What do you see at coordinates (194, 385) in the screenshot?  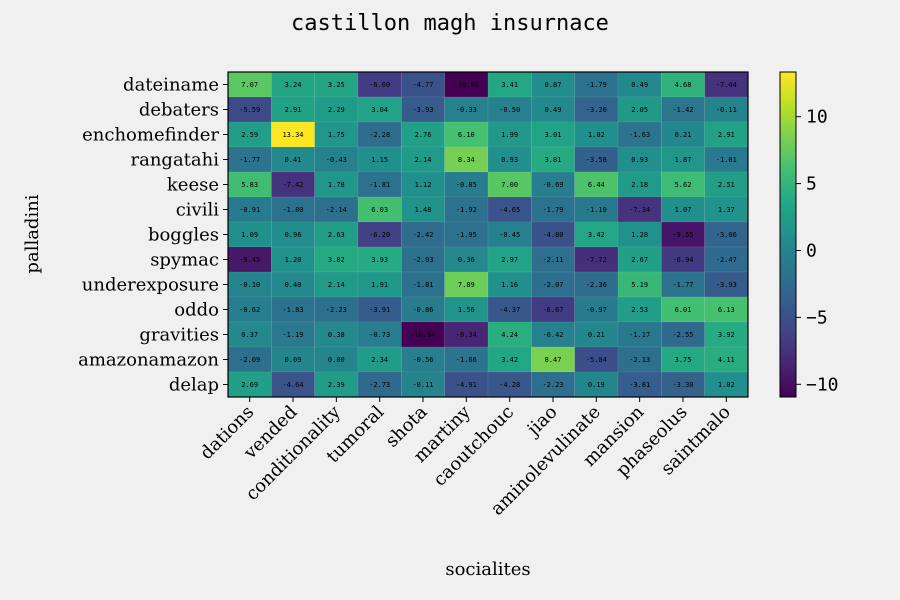 I see `y-tick-label: delap` at bounding box center [194, 385].